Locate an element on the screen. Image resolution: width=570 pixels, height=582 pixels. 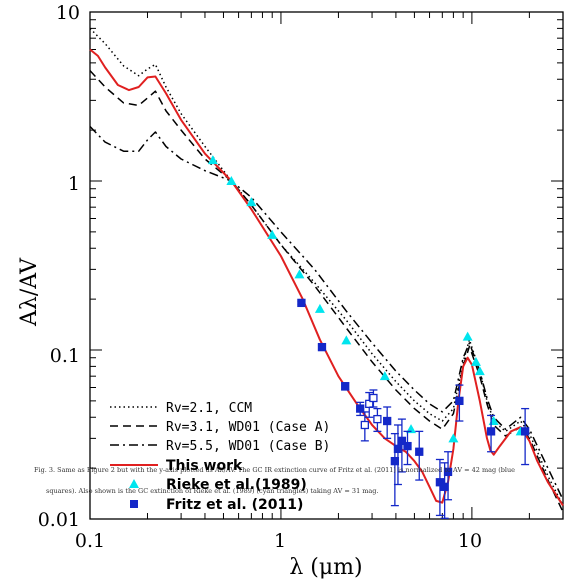
x-tick-label: 10 is located at coordinates (470, 541).